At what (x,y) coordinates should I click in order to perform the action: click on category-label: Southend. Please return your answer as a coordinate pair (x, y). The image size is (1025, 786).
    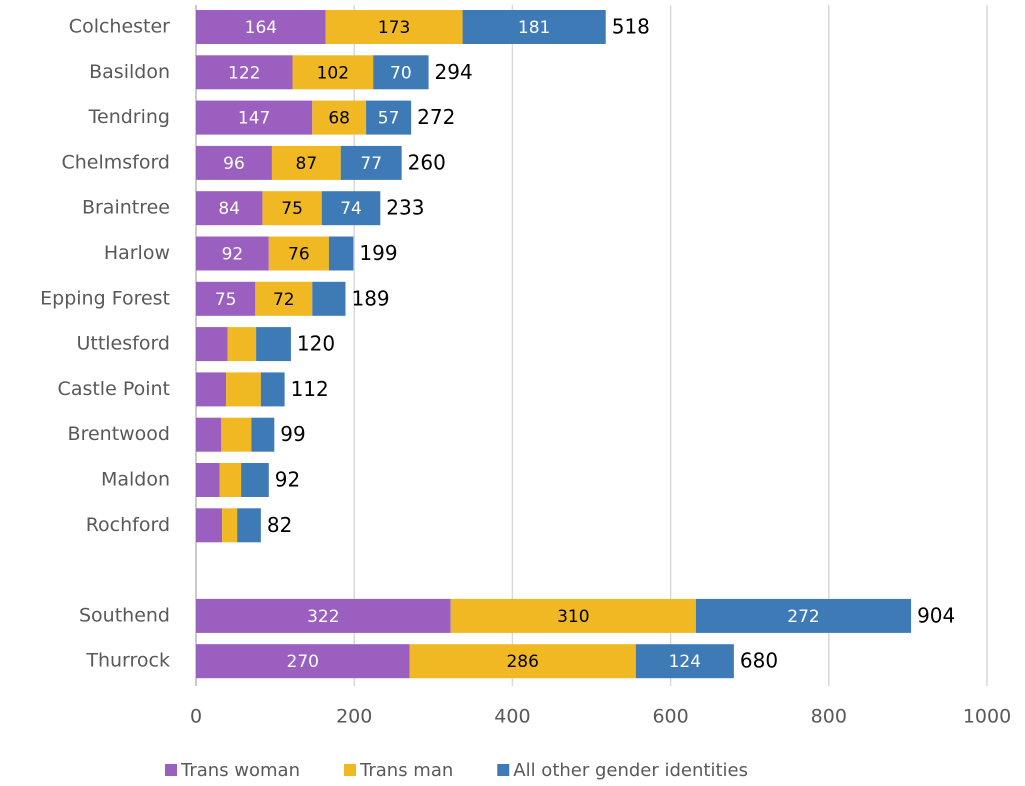
    Looking at the image, I should click on (124, 615).